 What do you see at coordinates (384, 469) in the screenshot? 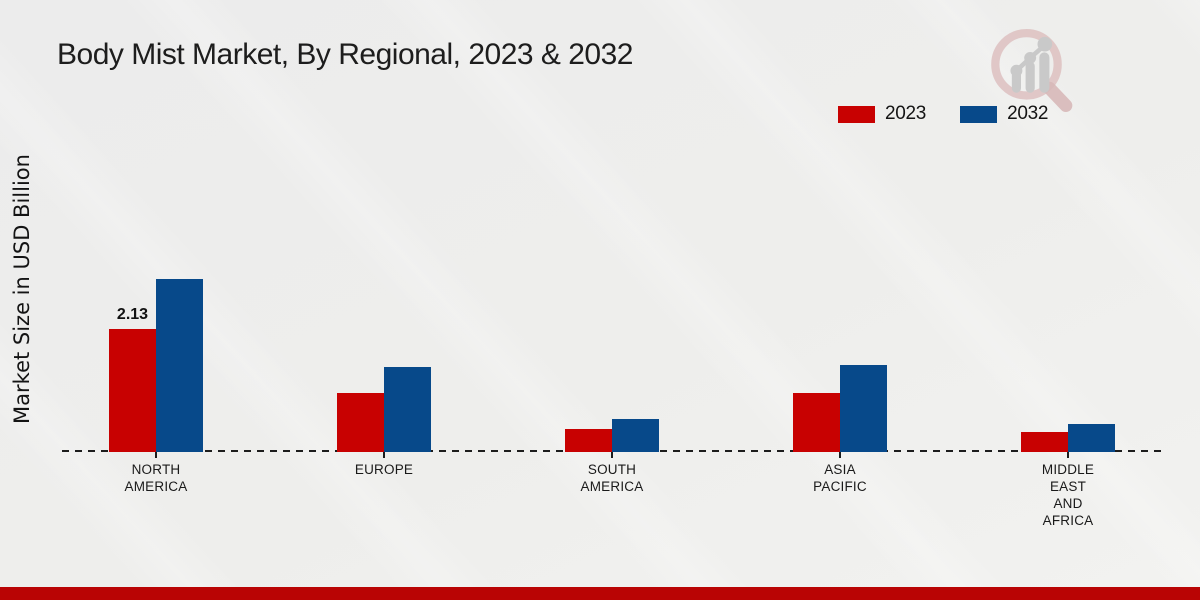
I see `category-label-europe: EUROPE` at bounding box center [384, 469].